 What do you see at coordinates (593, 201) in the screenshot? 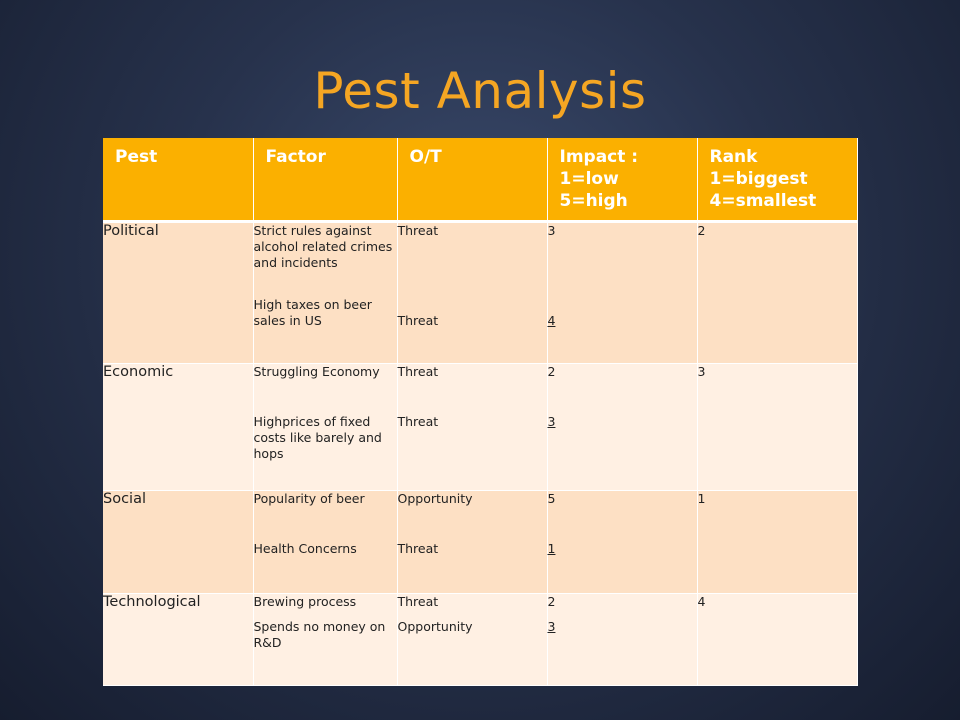
I see `header-impact-line: 5=high` at bounding box center [593, 201].